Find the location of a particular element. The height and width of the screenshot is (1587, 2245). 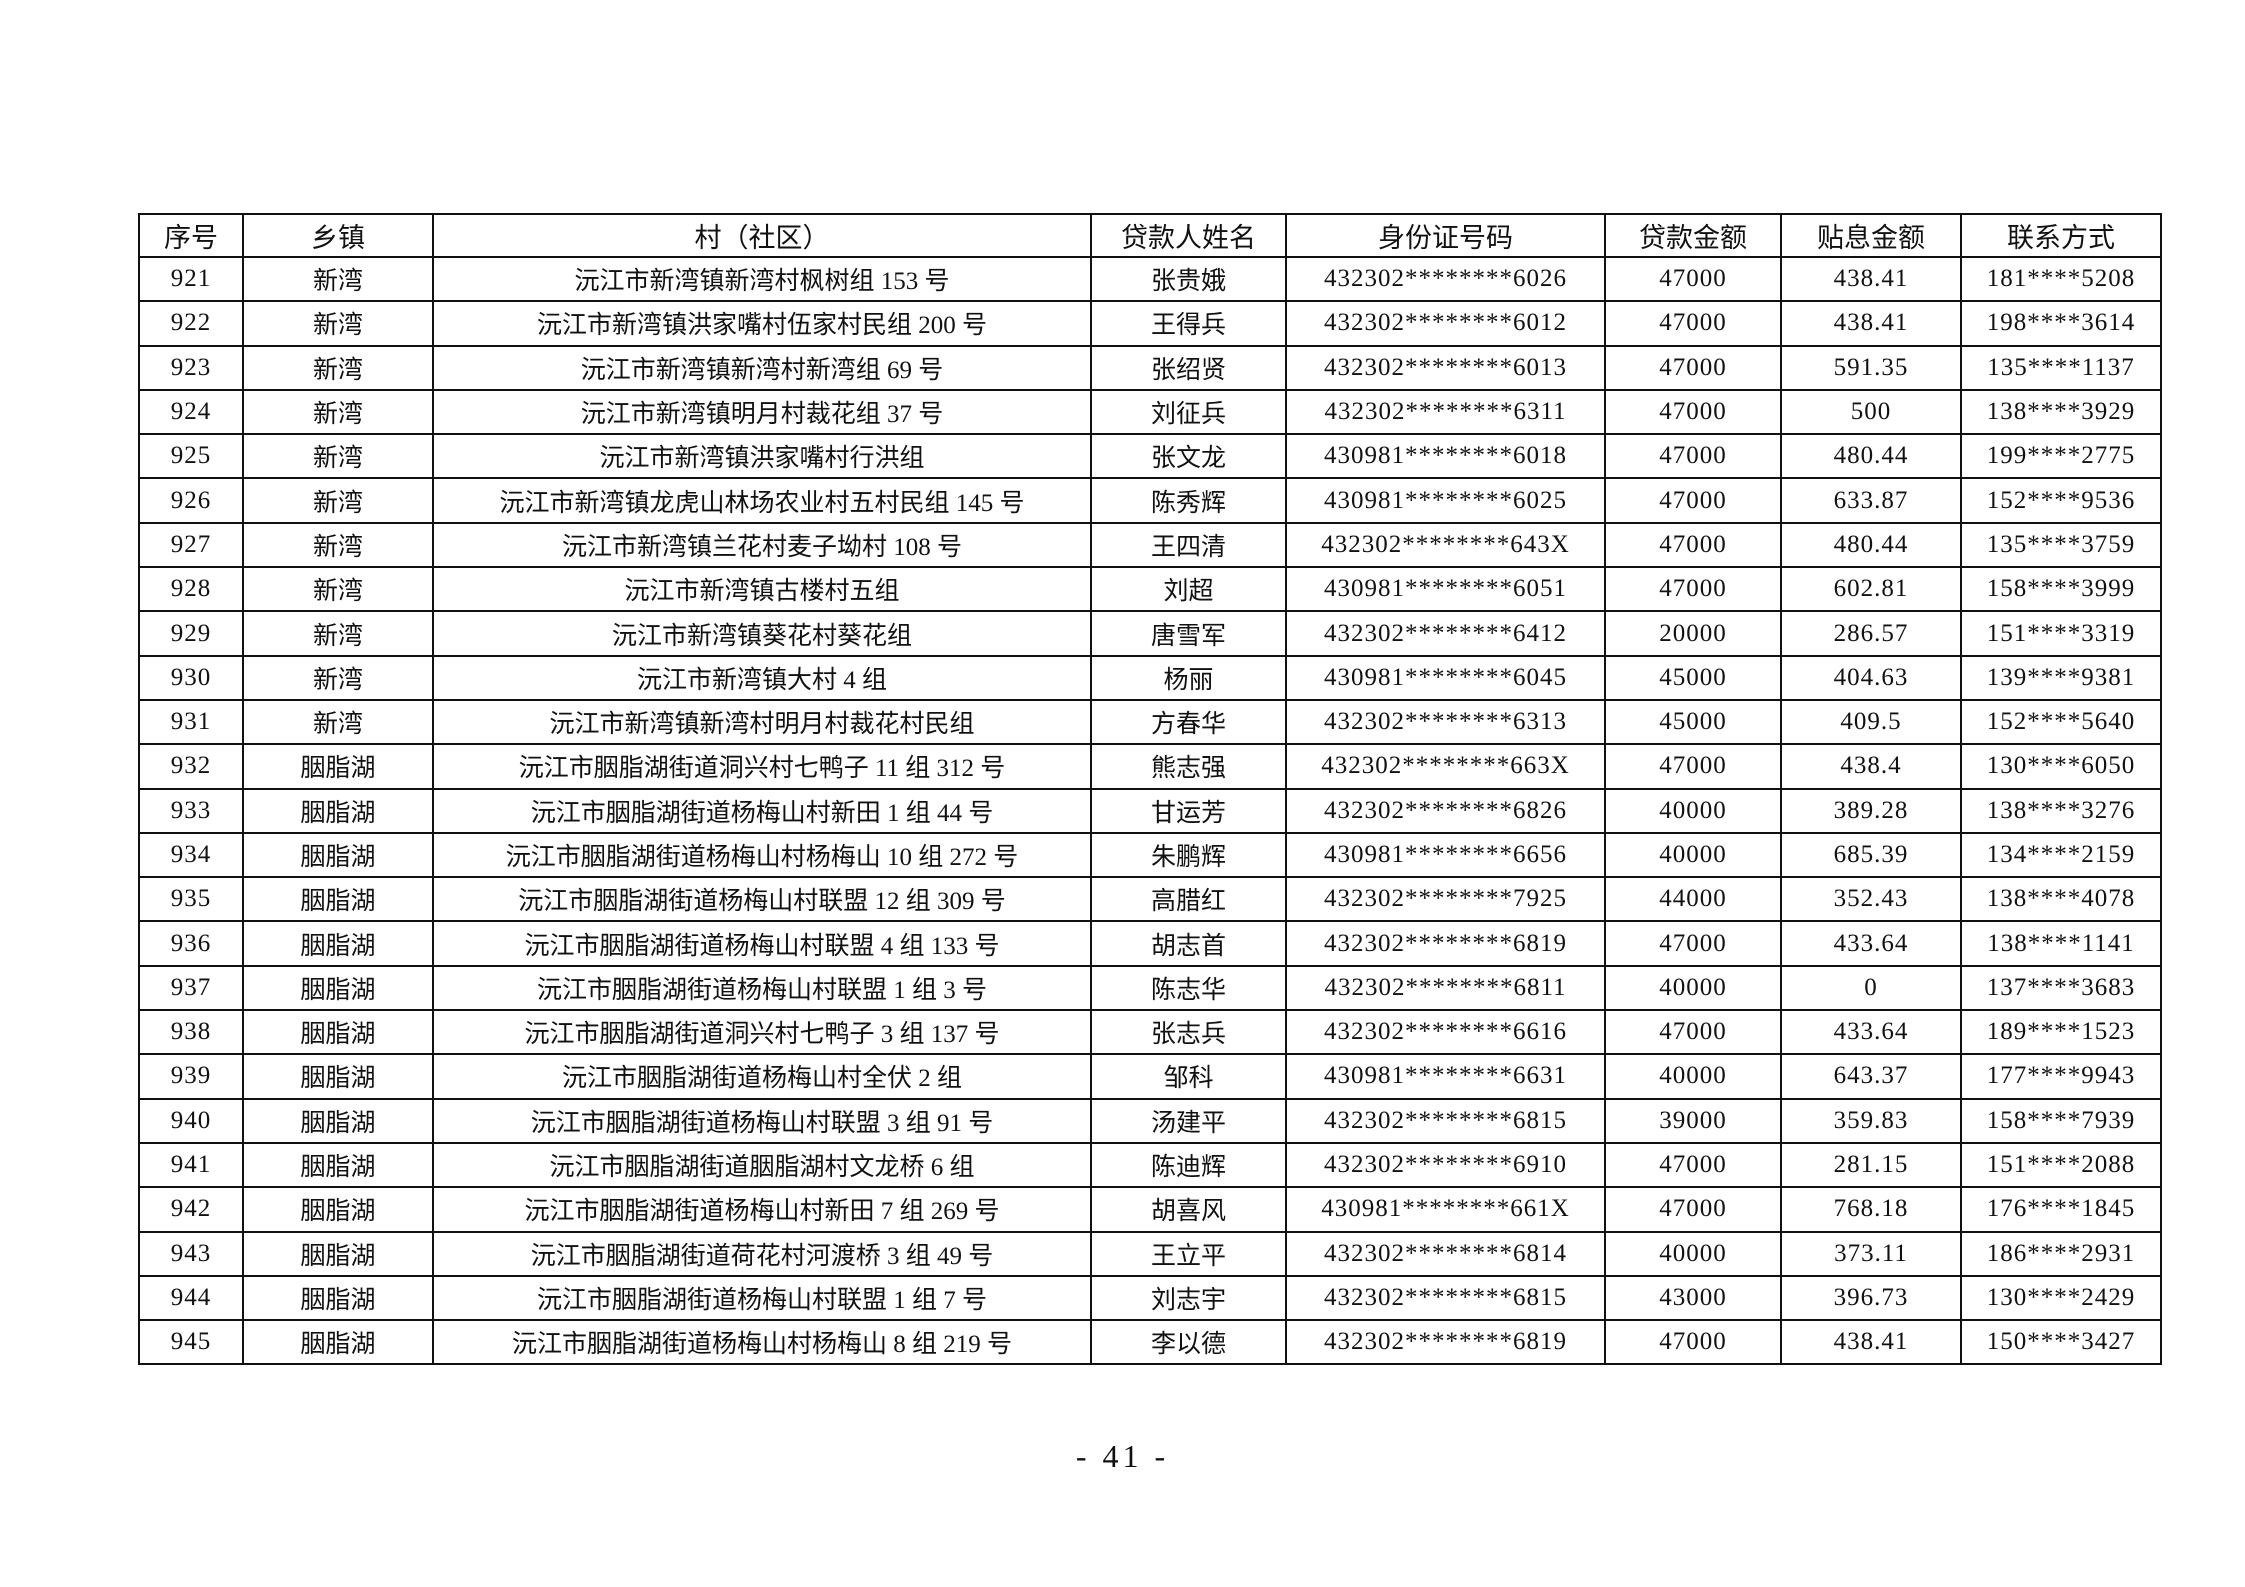

village-cell: 沅江市新湾镇龙虎山林场农业村五村民组 145 号 is located at coordinates (762, 500).